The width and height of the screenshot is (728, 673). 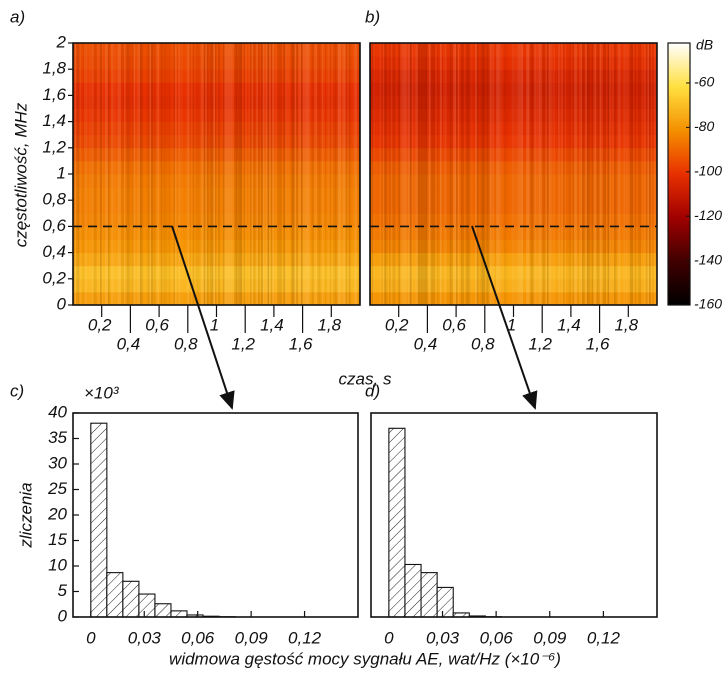 I want to click on arrow, so click(x=504, y=317).